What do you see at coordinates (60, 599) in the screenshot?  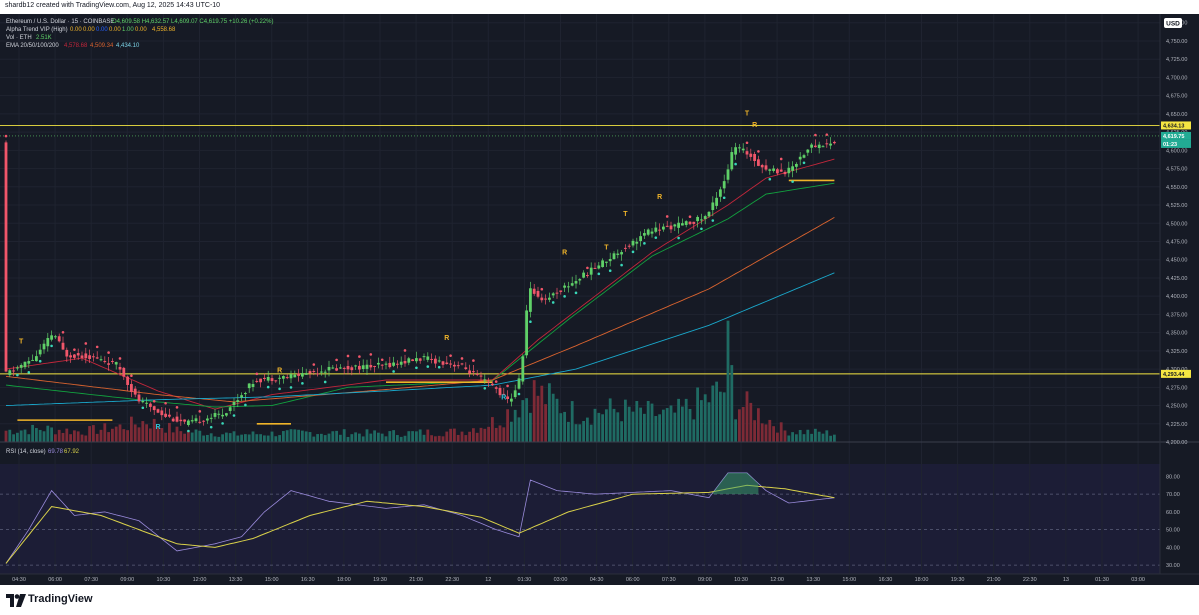 I see `brand-name: TradingView` at bounding box center [60, 599].